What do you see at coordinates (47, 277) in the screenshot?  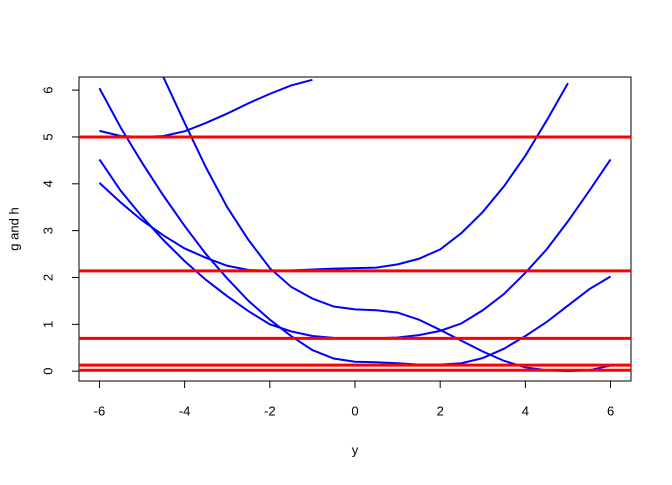 I see `y-tick-label: 2` at bounding box center [47, 277].